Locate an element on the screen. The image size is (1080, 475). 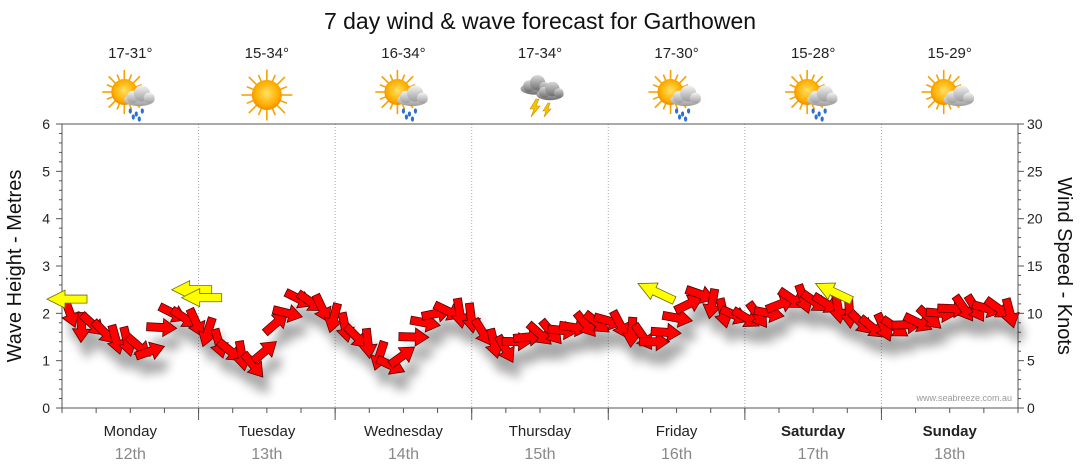
left-tick-label: 0 is located at coordinates (46, 408).